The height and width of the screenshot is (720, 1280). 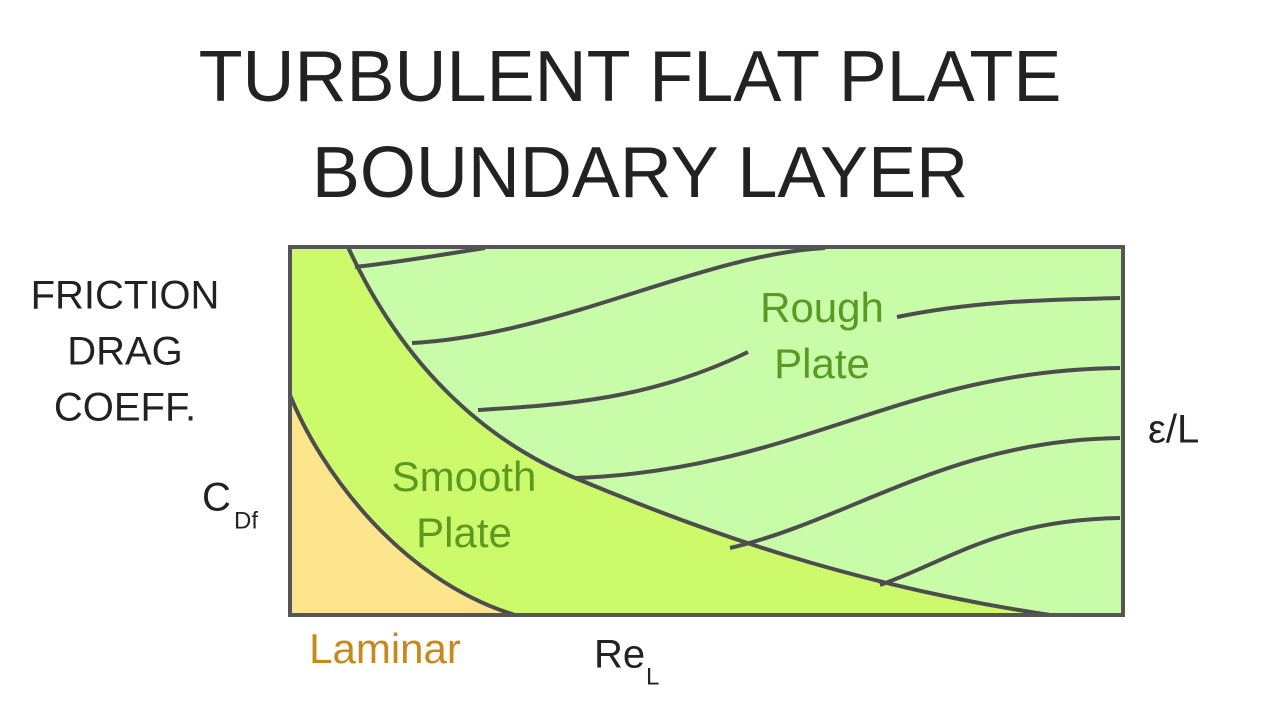 What do you see at coordinates (125, 296) in the screenshot?
I see `y-axis-label: FRICTION` at bounding box center [125, 296].